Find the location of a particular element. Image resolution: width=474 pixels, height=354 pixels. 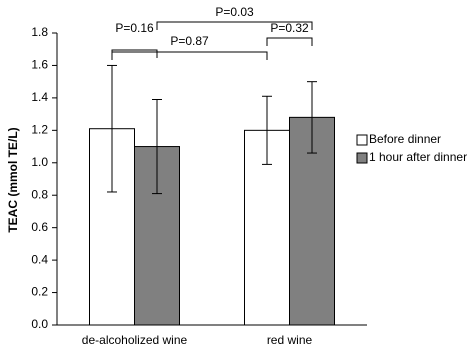

legend-label: Before dinner is located at coordinates (405, 139).